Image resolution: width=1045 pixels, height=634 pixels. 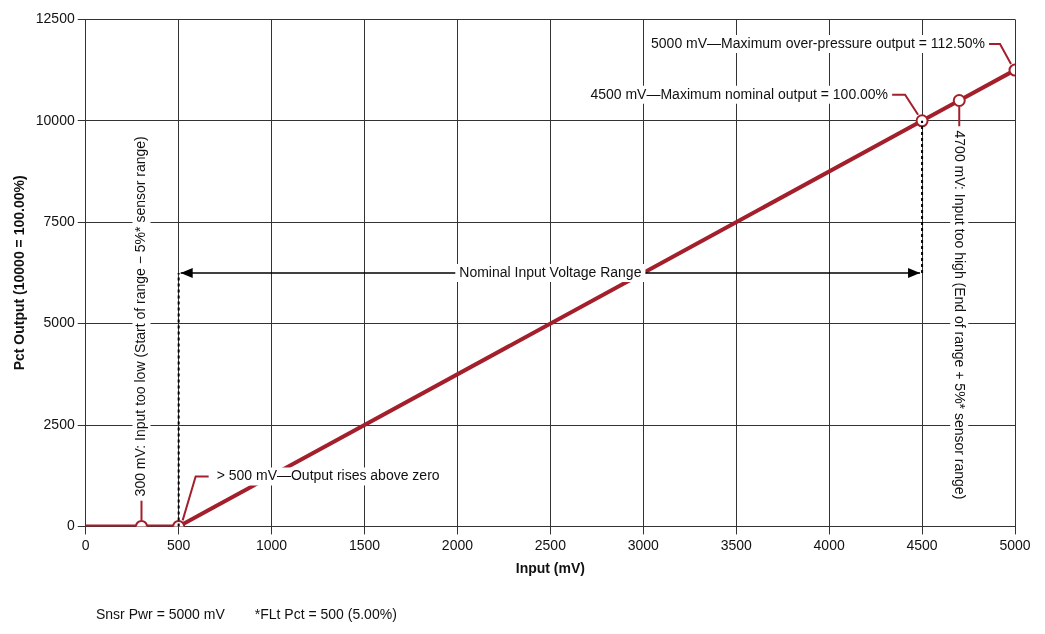 I want to click on x-tick-label: 1000, so click(x=272, y=544).